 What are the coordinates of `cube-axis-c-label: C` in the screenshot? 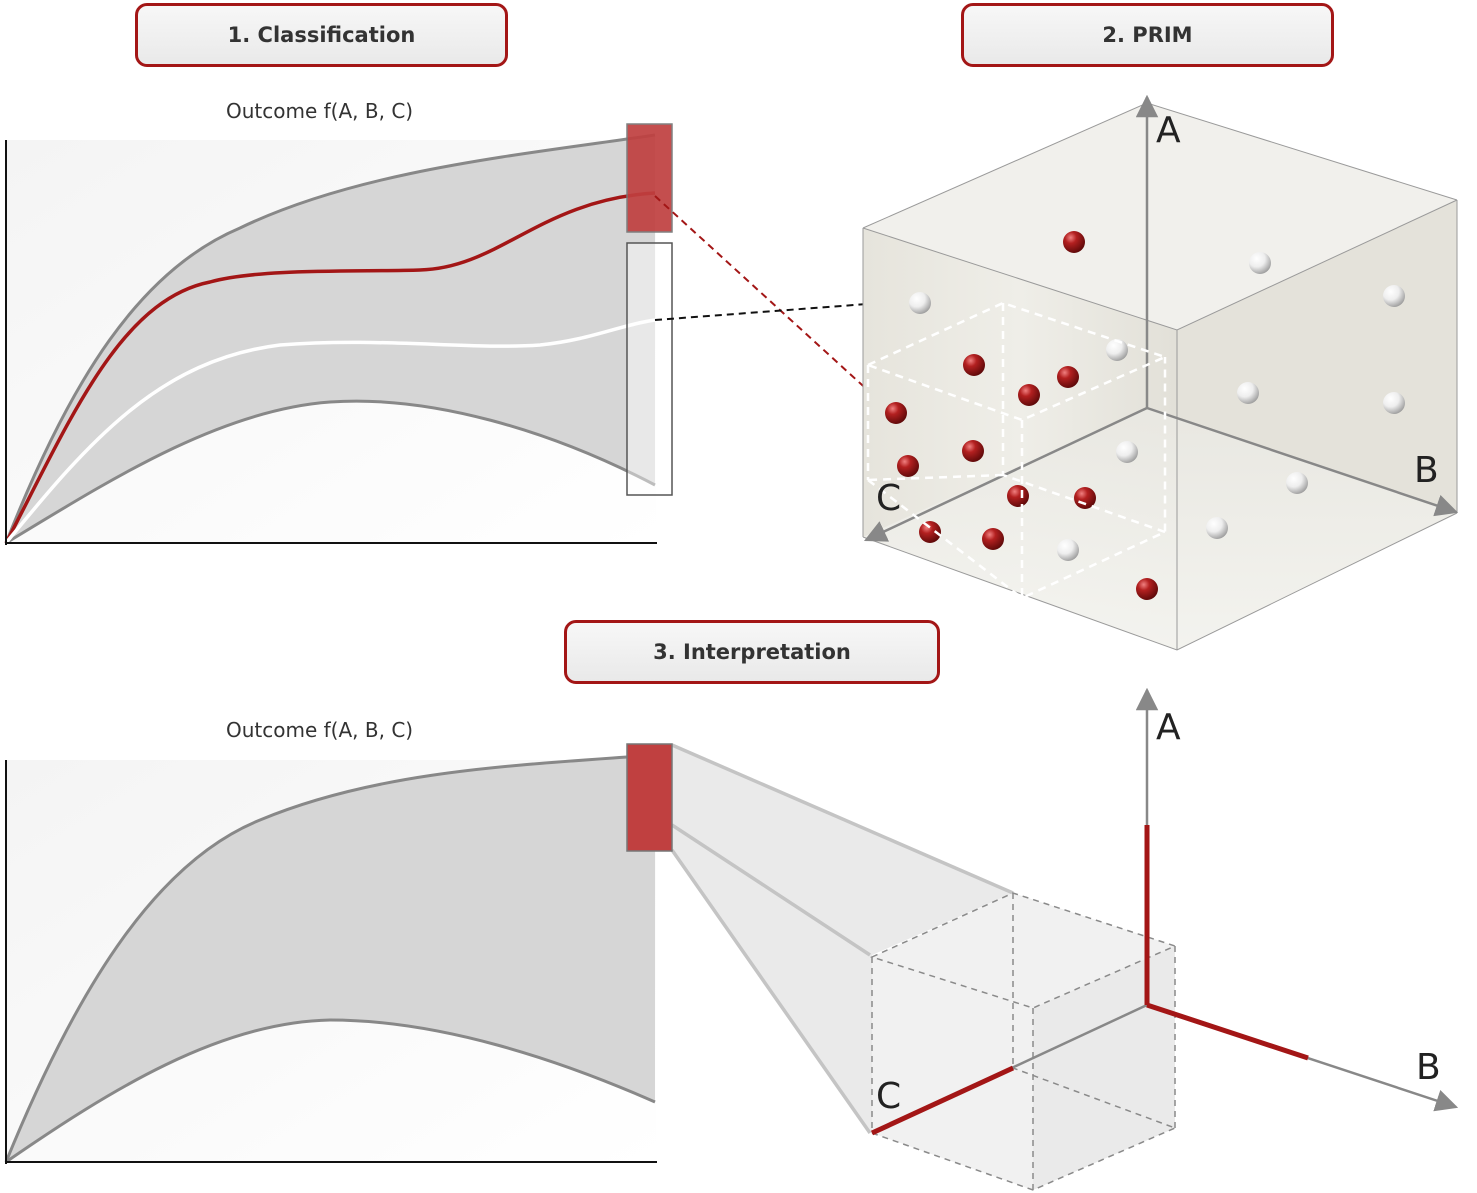 It's located at (889, 498).